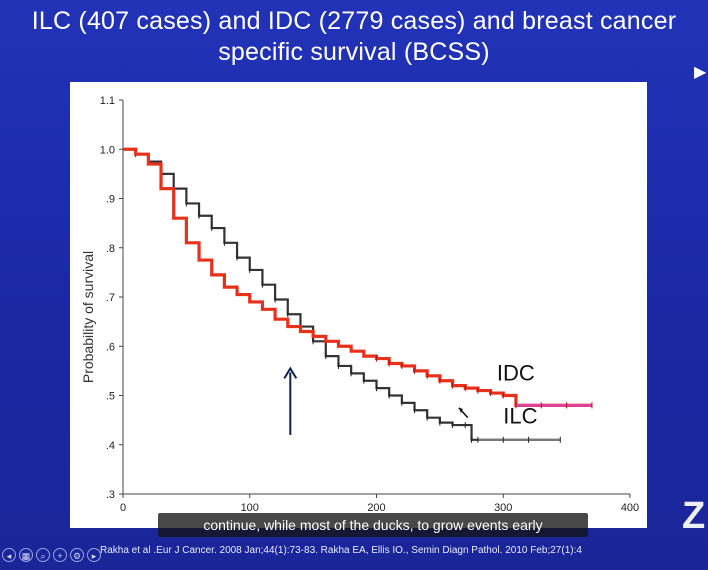  Describe the element at coordinates (110, 495) in the screenshot. I see `y-tick-label: .3` at that location.